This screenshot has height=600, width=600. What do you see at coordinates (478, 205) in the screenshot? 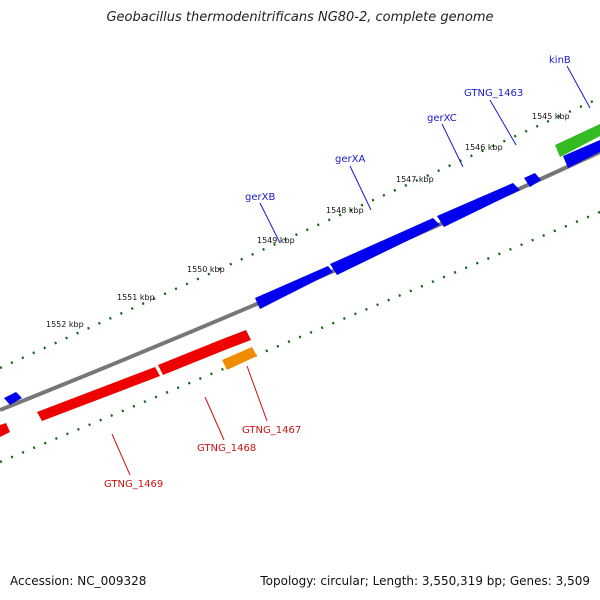
I see `gene-gerXC-arrow` at bounding box center [478, 205].